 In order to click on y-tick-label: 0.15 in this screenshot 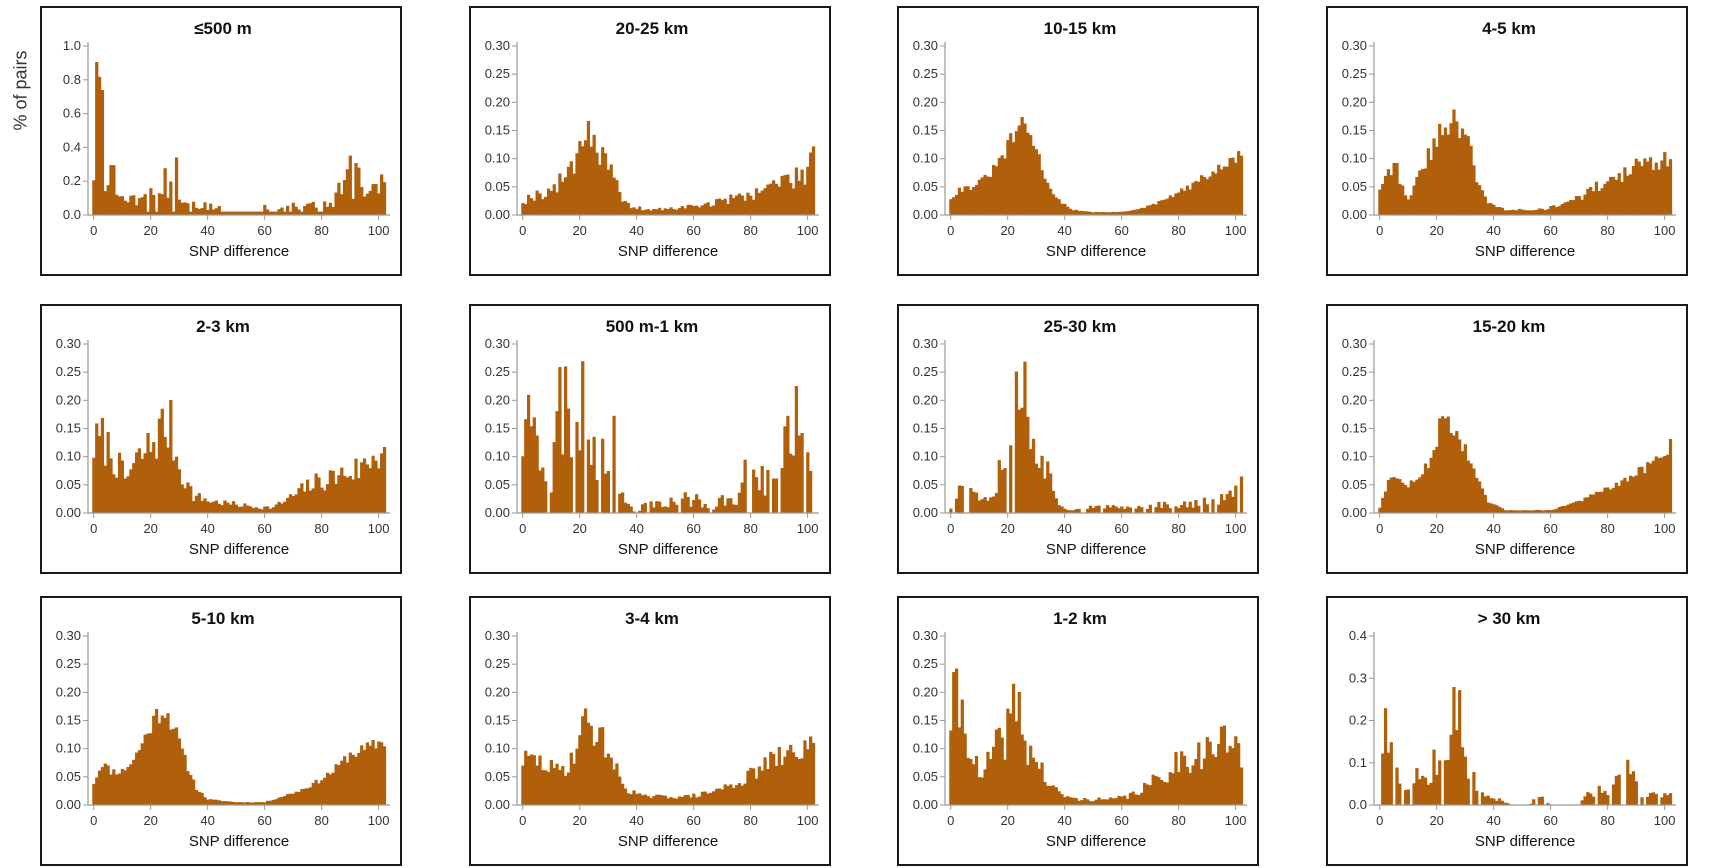, I will do `click(1354, 130)`.